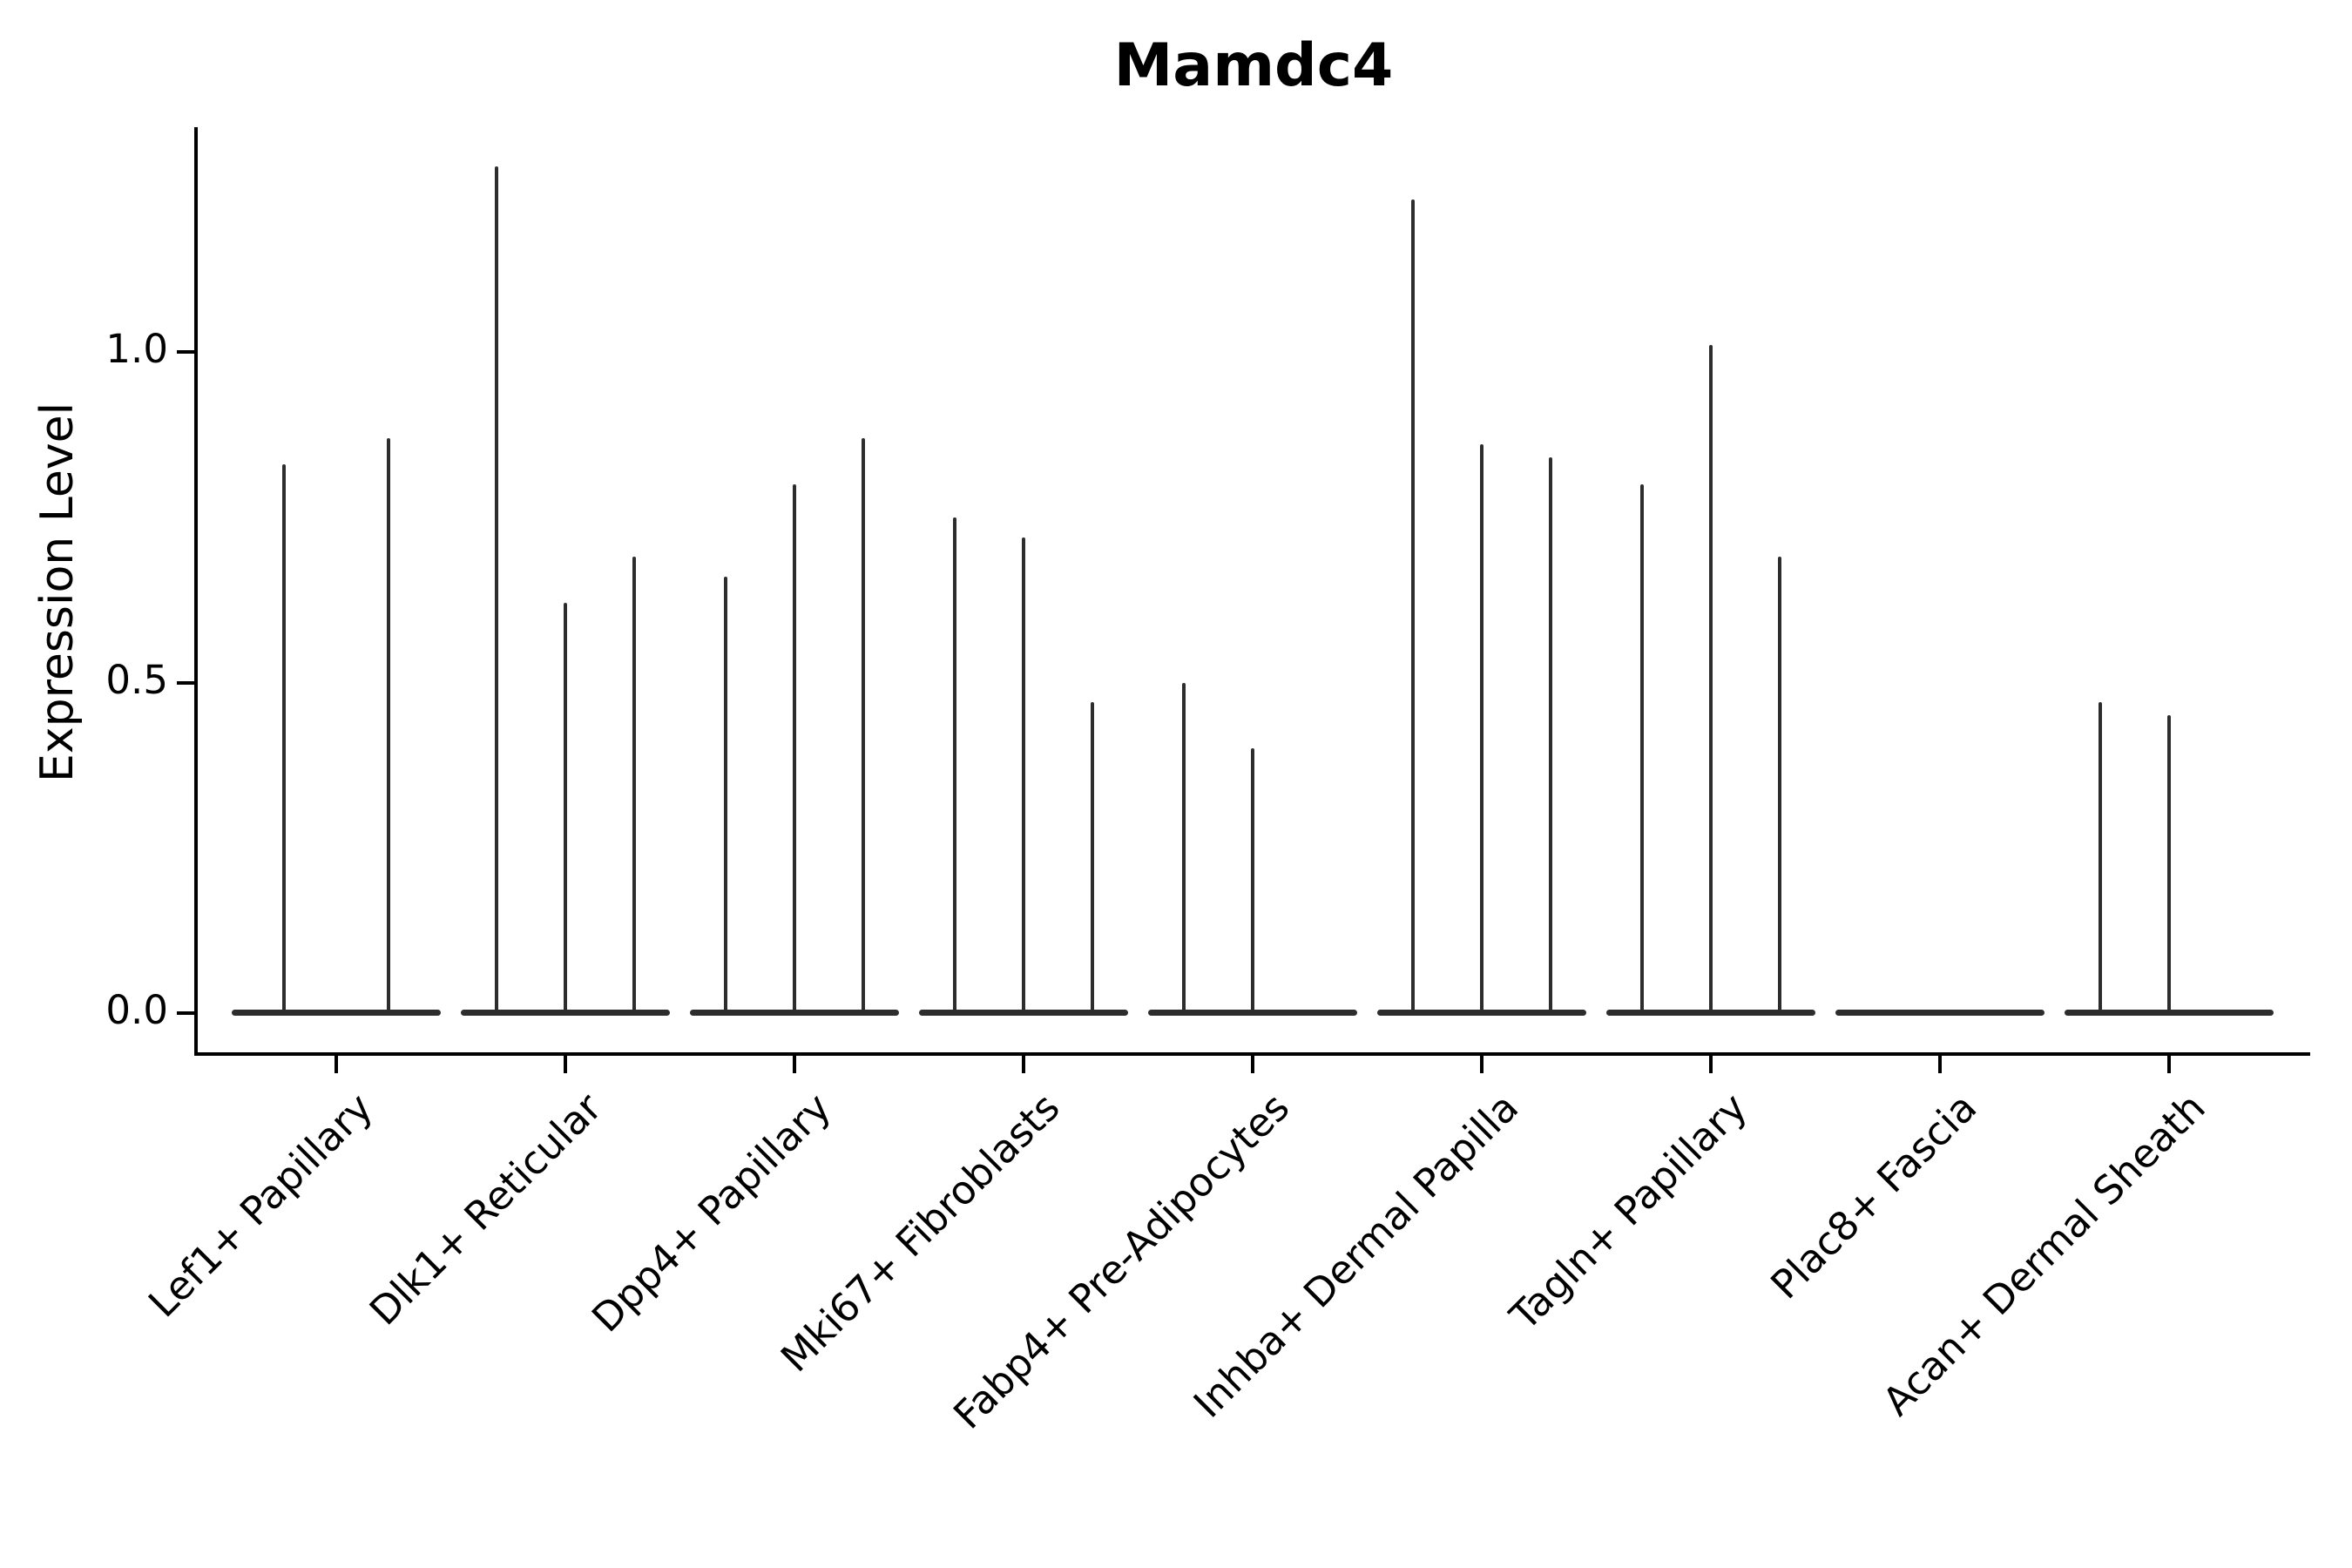 Image resolution: width=2352 pixels, height=1568 pixels. Describe the element at coordinates (260, 1205) in the screenshot. I see `x-tick-label: Lef1+ Papillary` at that location.